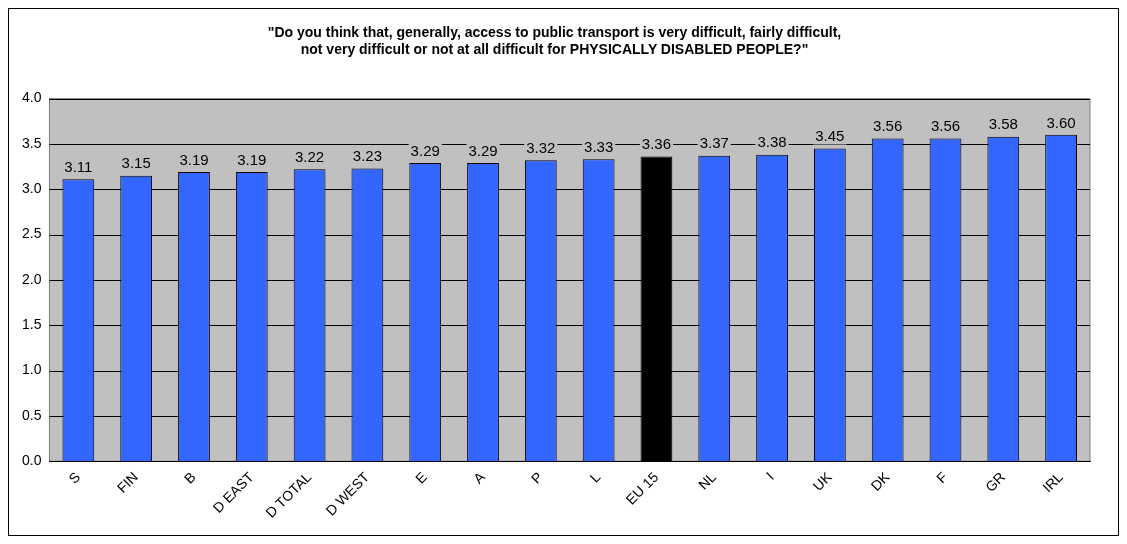  I want to click on x-tick-label: I, so click(769, 475).